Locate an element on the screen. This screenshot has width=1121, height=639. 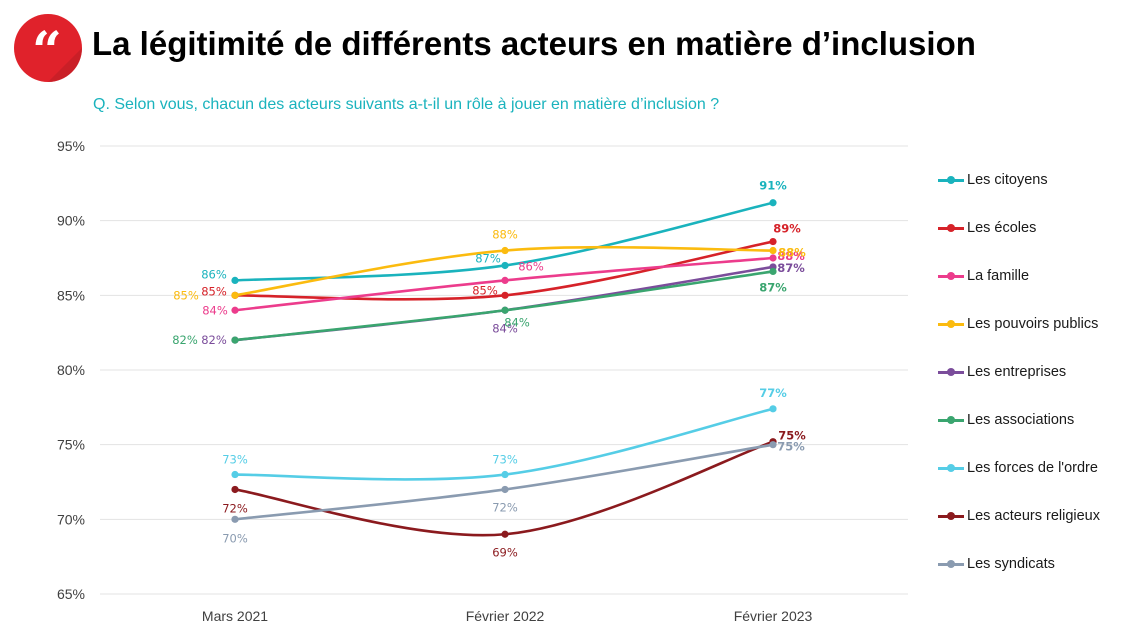
y-tick-label: 85% is located at coordinates (71, 295).